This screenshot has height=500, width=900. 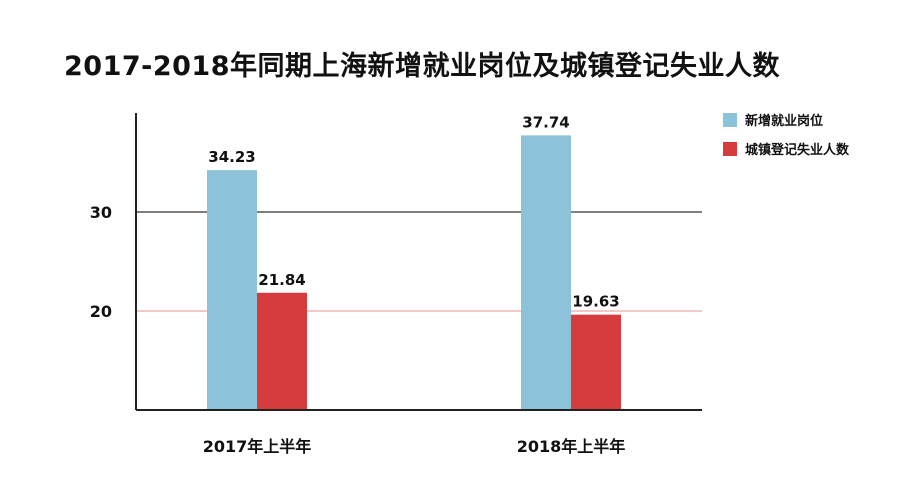 I want to click on x-category-label-1: 2017年上半年, so click(x=257, y=446).